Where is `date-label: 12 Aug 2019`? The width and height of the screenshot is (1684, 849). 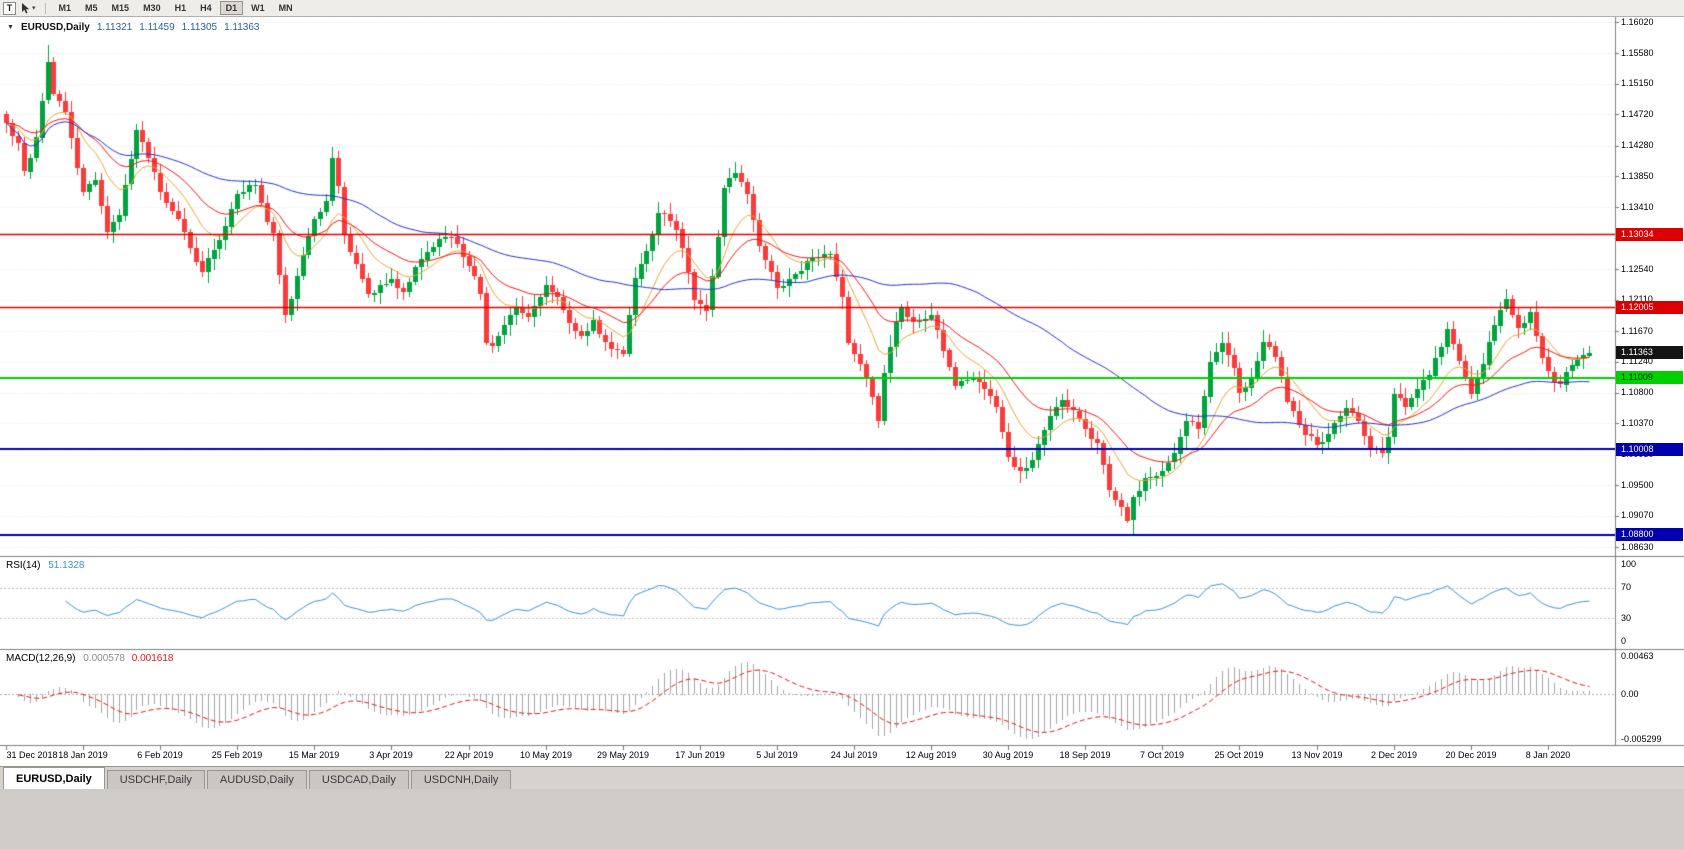 date-label: 12 Aug 2019 is located at coordinates (931, 755).